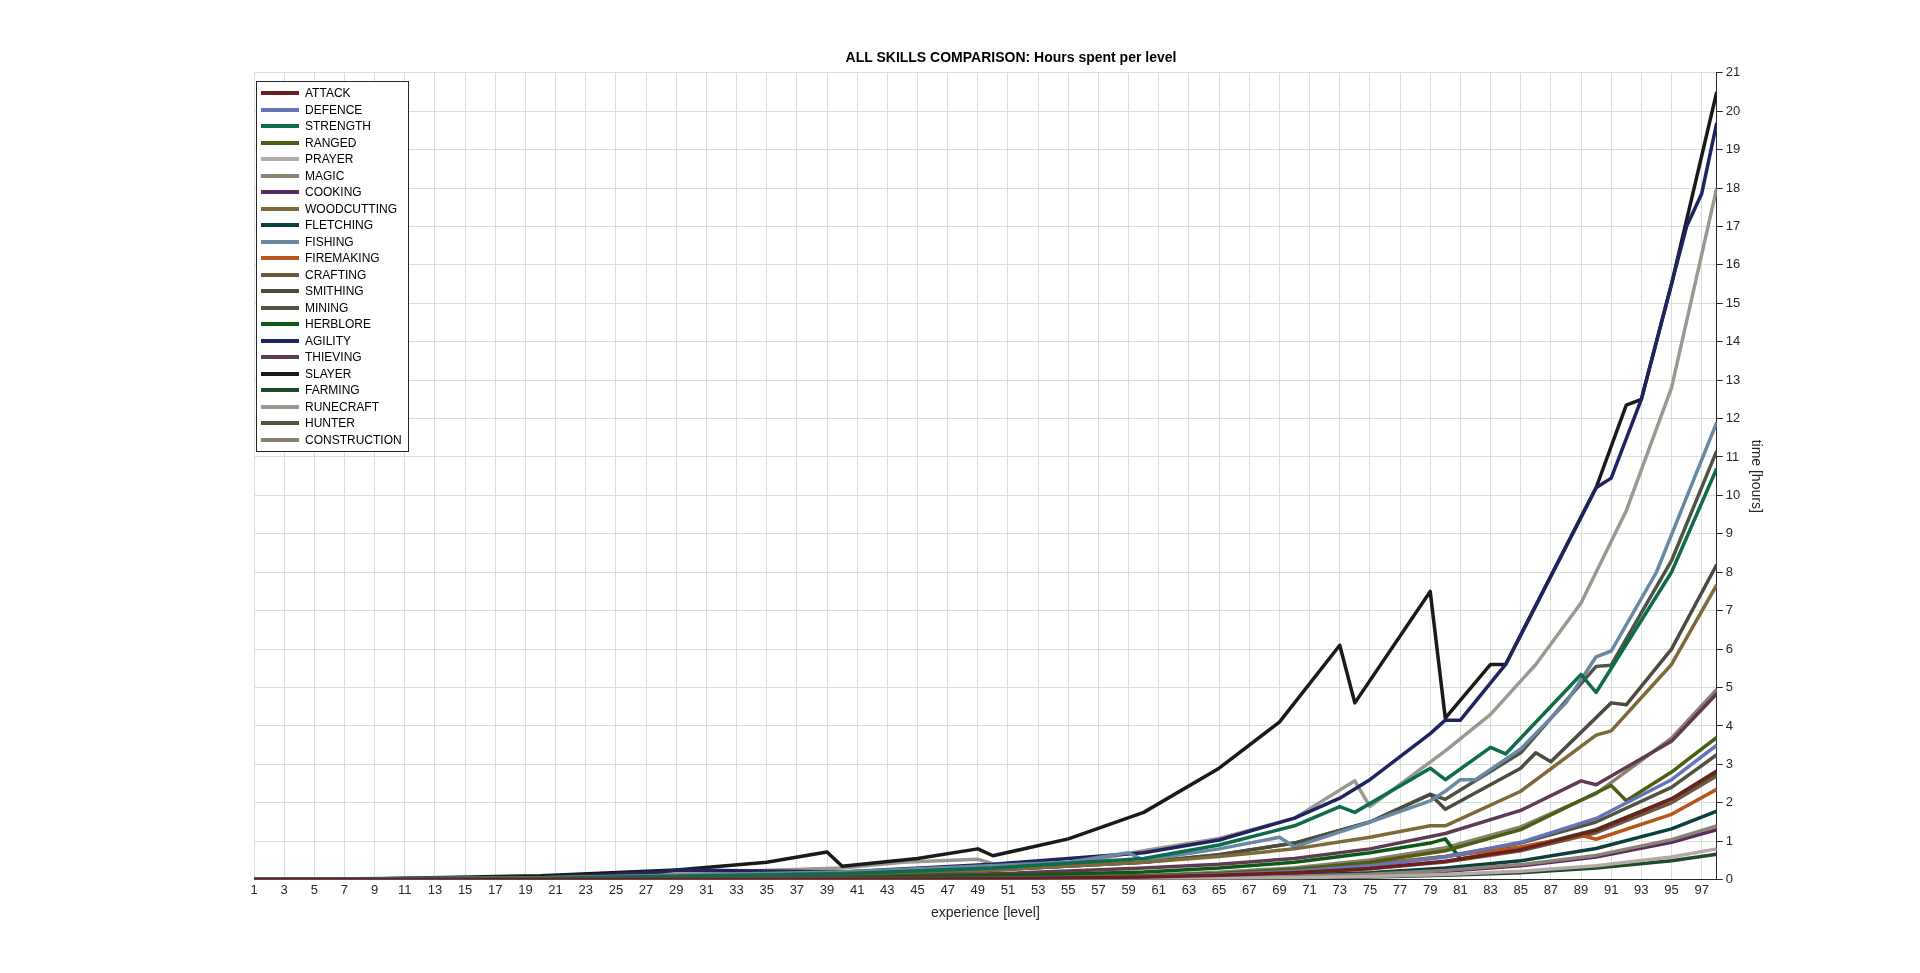 Image resolution: width=1920 pixels, height=973 pixels. Describe the element at coordinates (1339, 889) in the screenshot. I see `x-tick-label: 73` at that location.